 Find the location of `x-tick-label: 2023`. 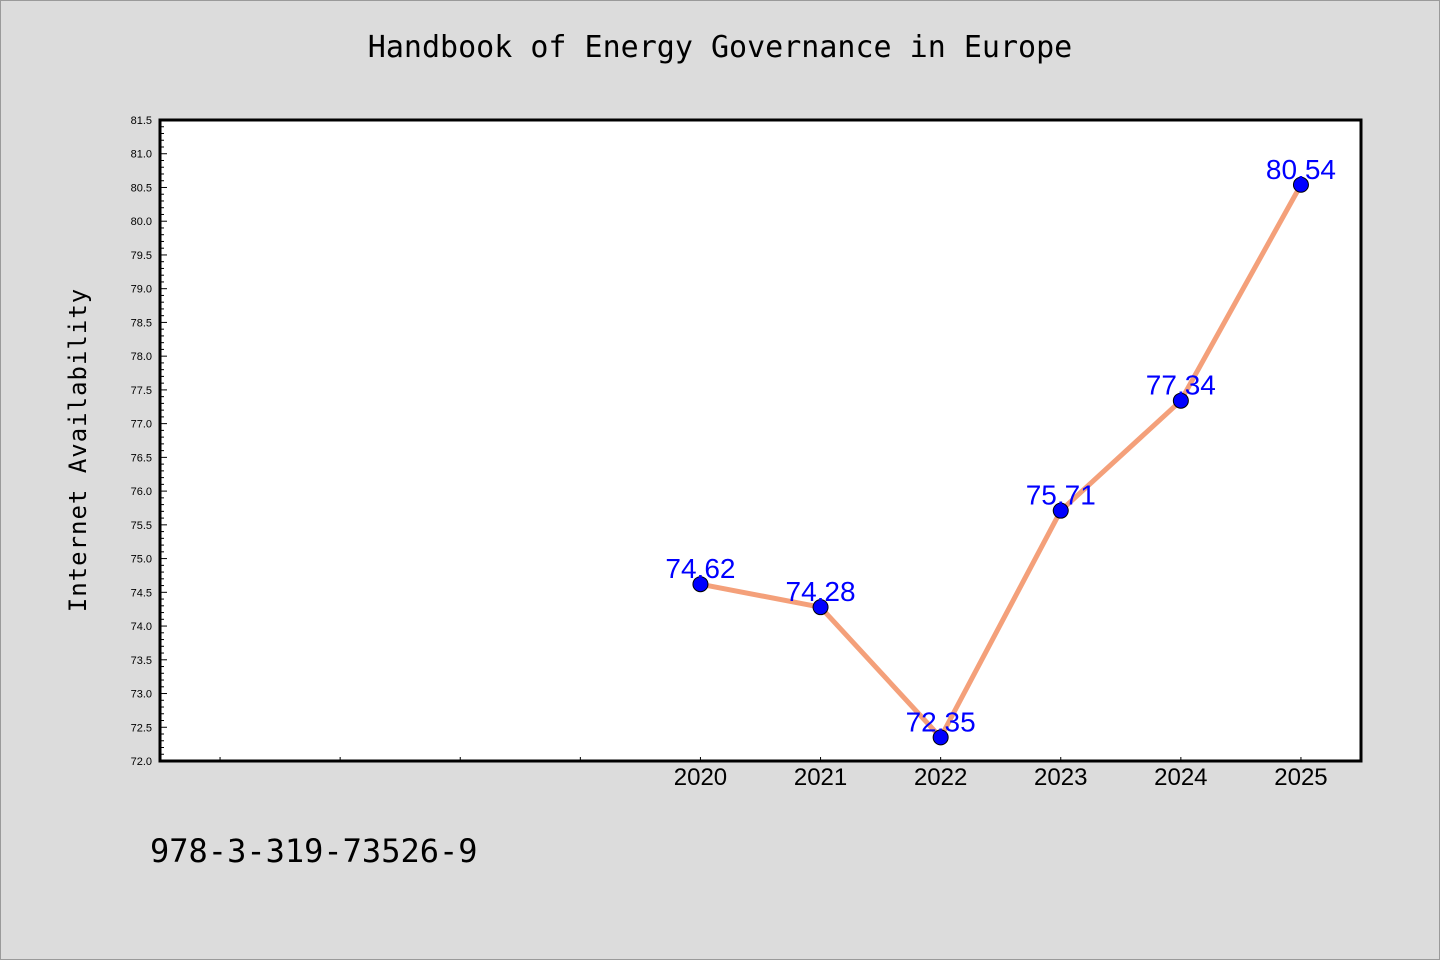

x-tick-label: 2023 is located at coordinates (1060, 777).